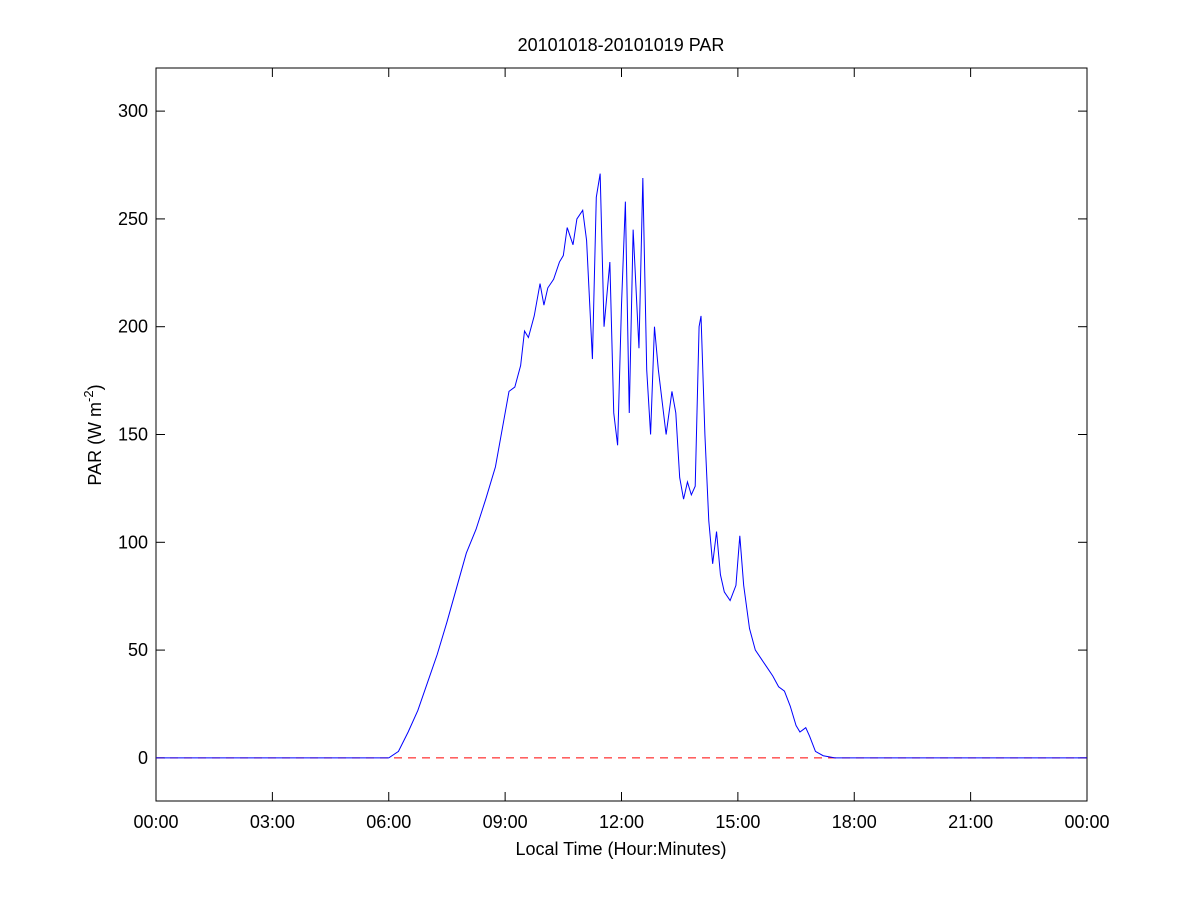  What do you see at coordinates (970, 822) in the screenshot?
I see `x-tick-label: 21:00` at bounding box center [970, 822].